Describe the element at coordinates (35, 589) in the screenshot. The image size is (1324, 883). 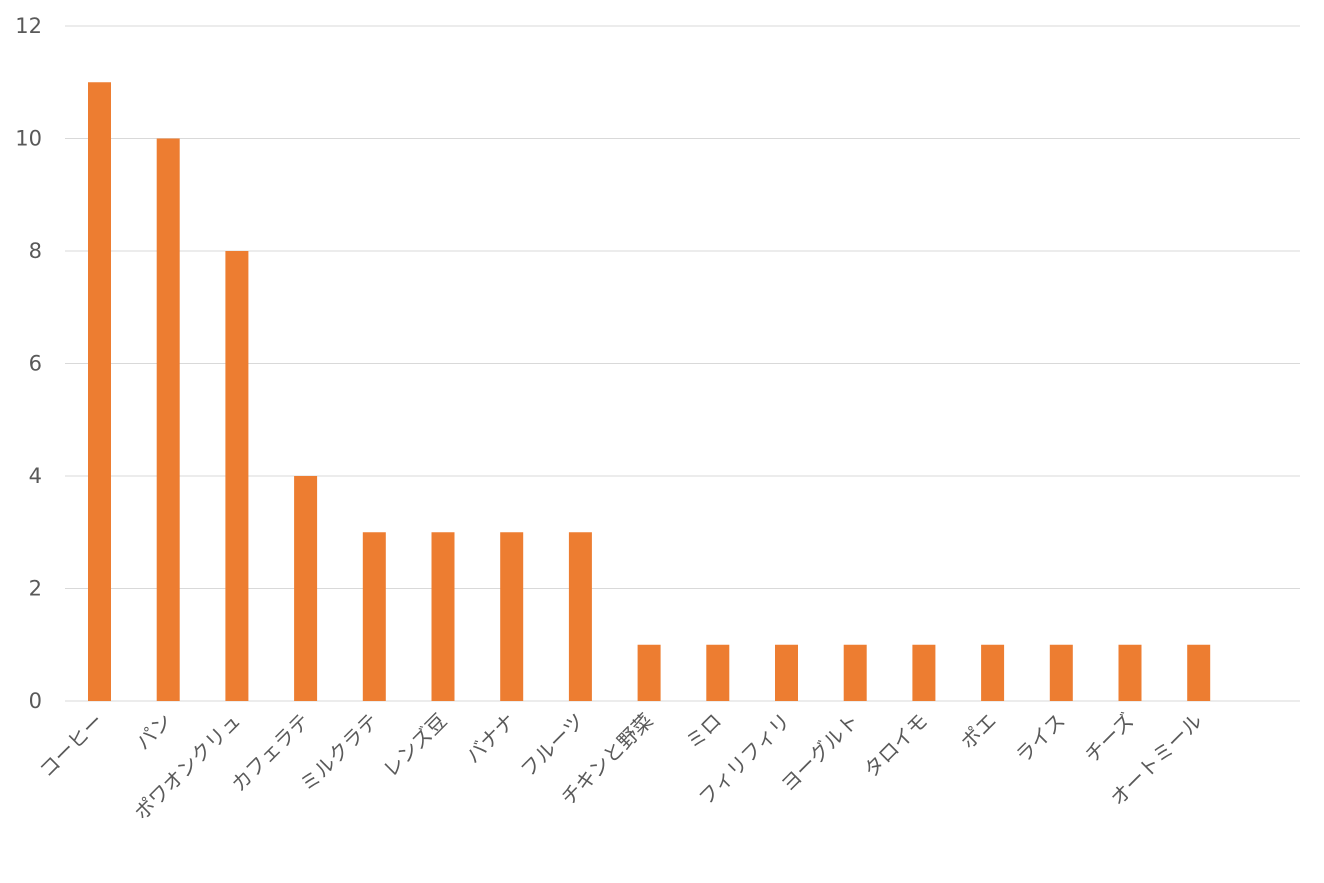
I see `y-tick-label: 2` at that location.